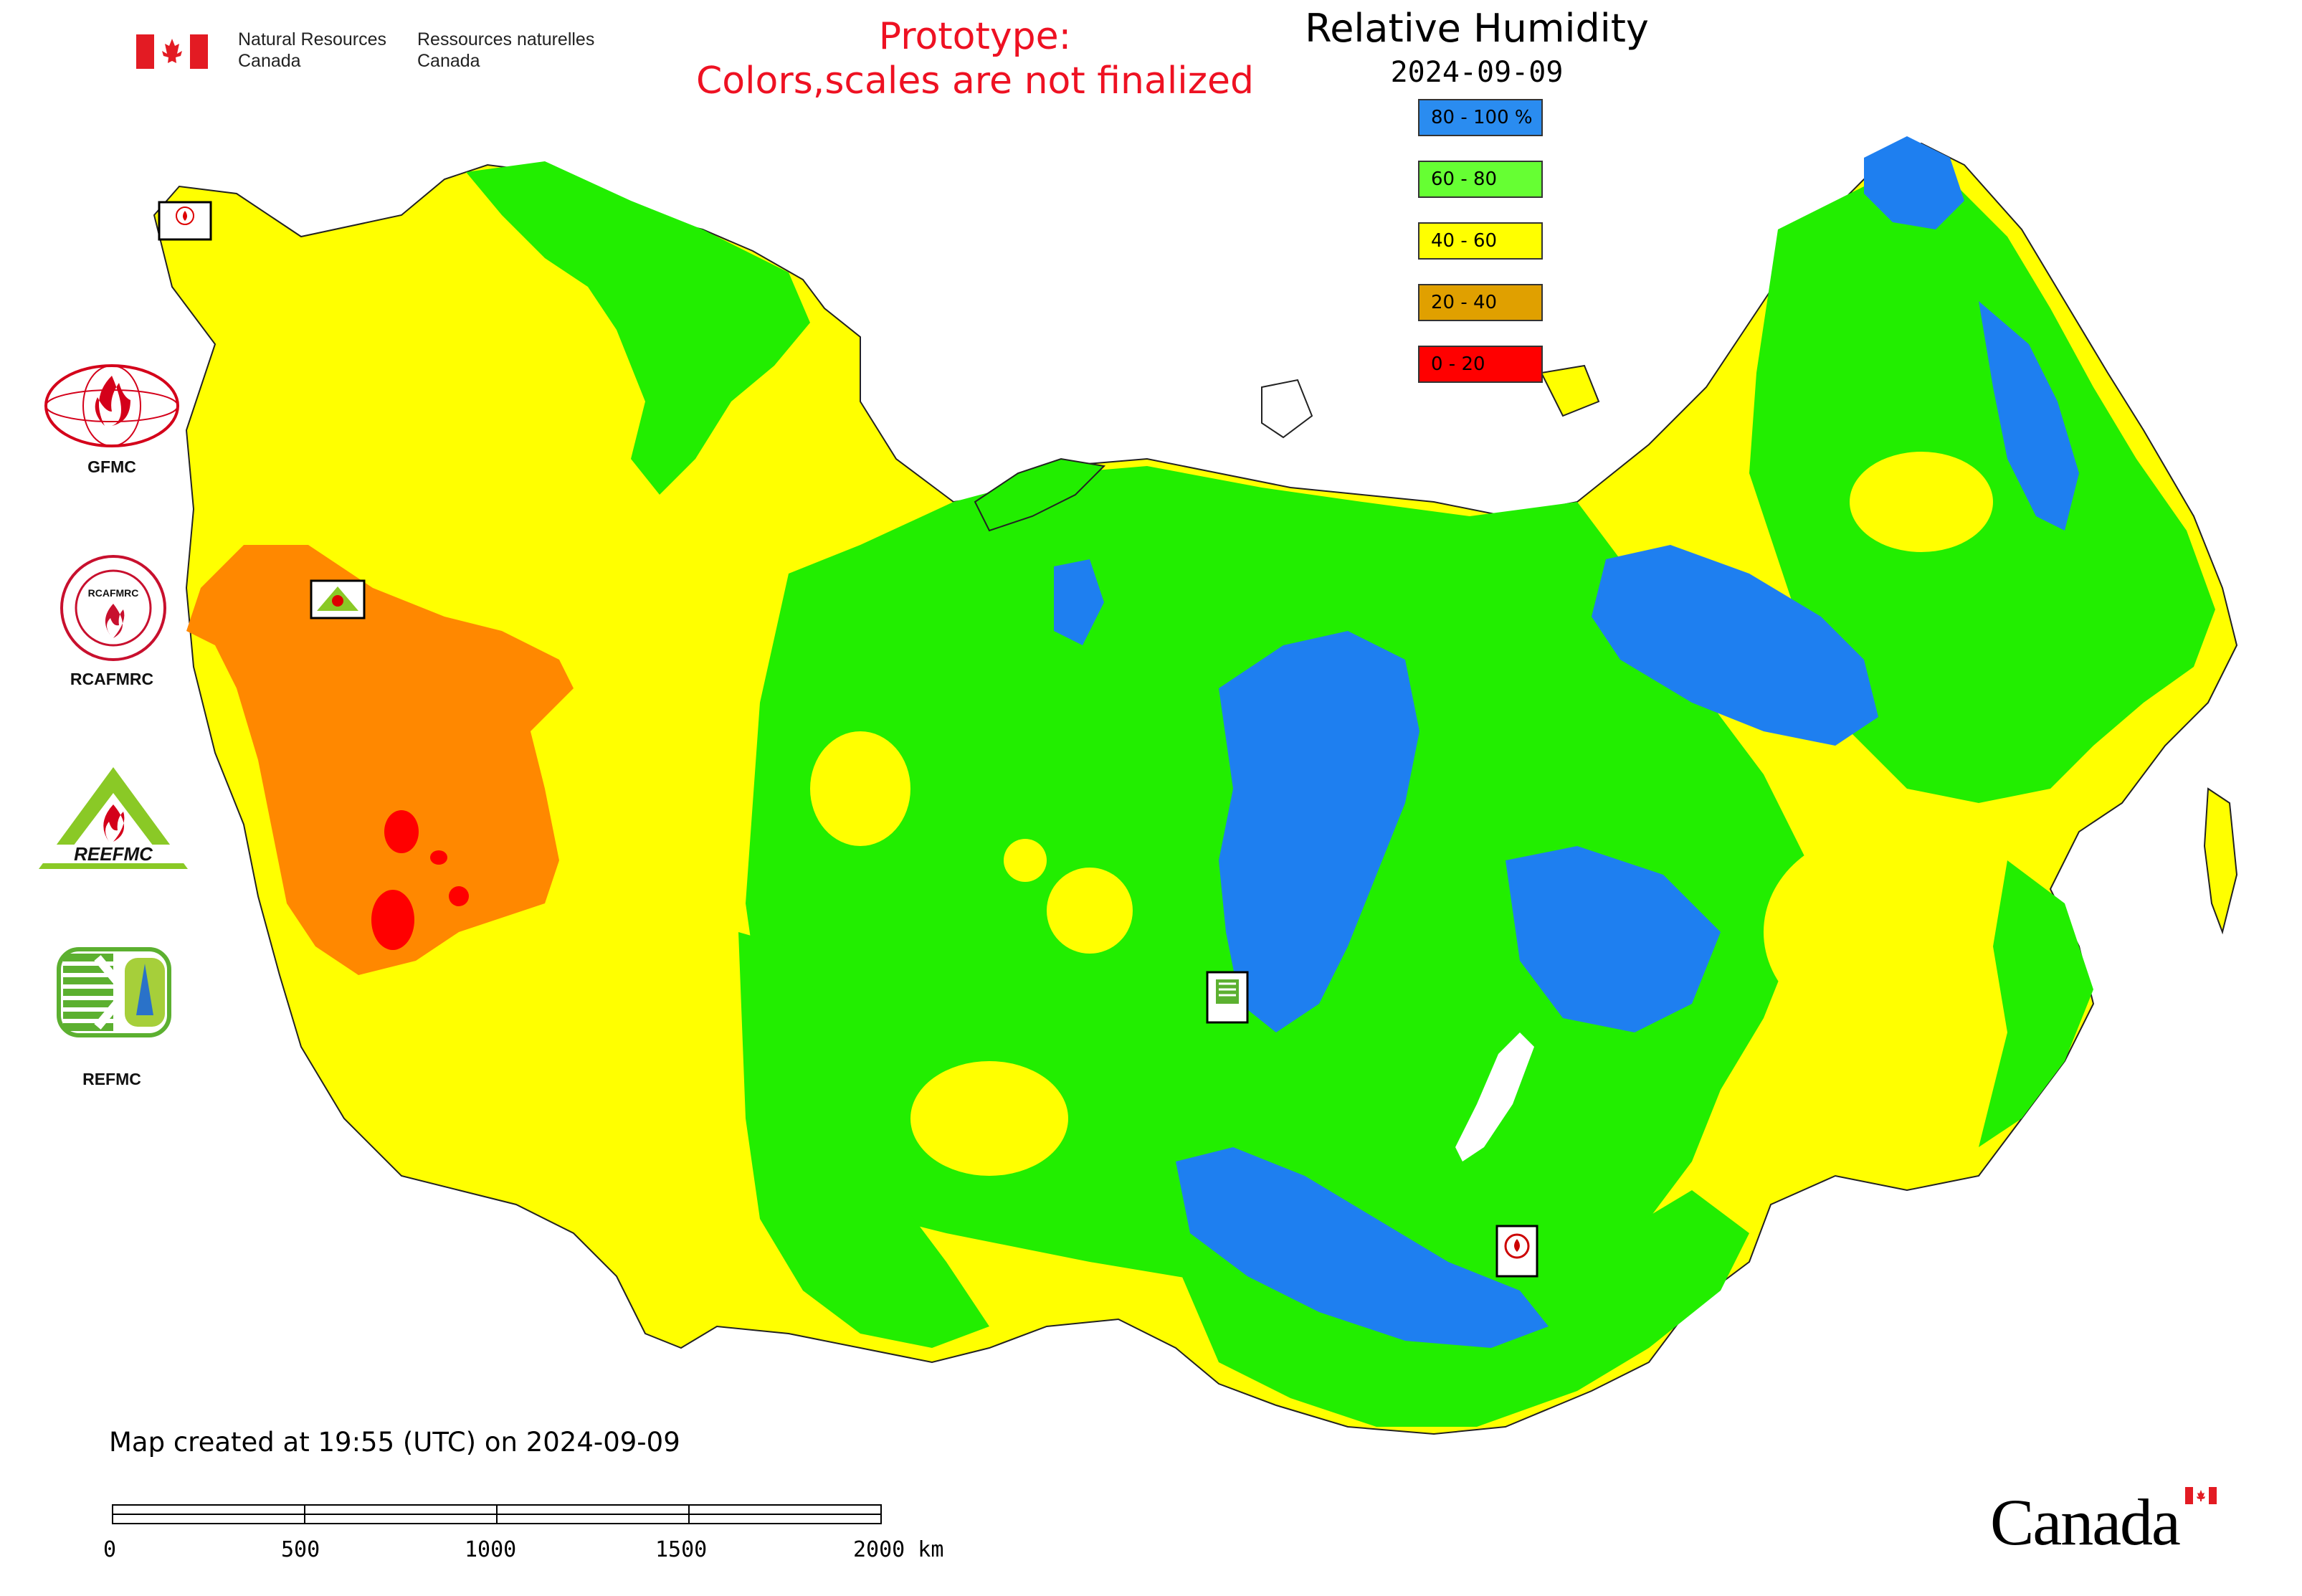 This screenshot has width=2302, height=1596. Describe the element at coordinates (113, 818) in the screenshot. I see `reefmc-logo-icon: REEFMC` at that location.